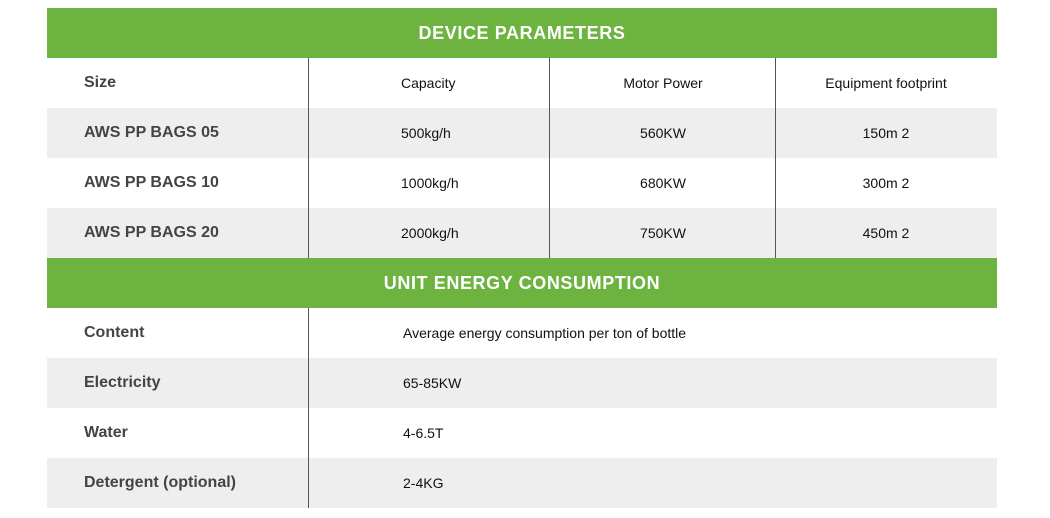  What do you see at coordinates (151, 182) in the screenshot?
I see `cell: AWS PP BAGS 10` at bounding box center [151, 182].